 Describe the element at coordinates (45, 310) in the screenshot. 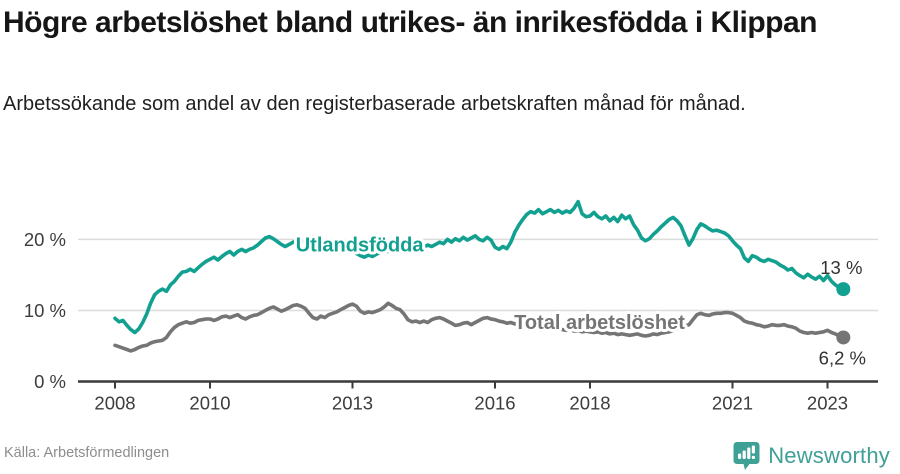

I see `y-axis-label: 10 %` at that location.